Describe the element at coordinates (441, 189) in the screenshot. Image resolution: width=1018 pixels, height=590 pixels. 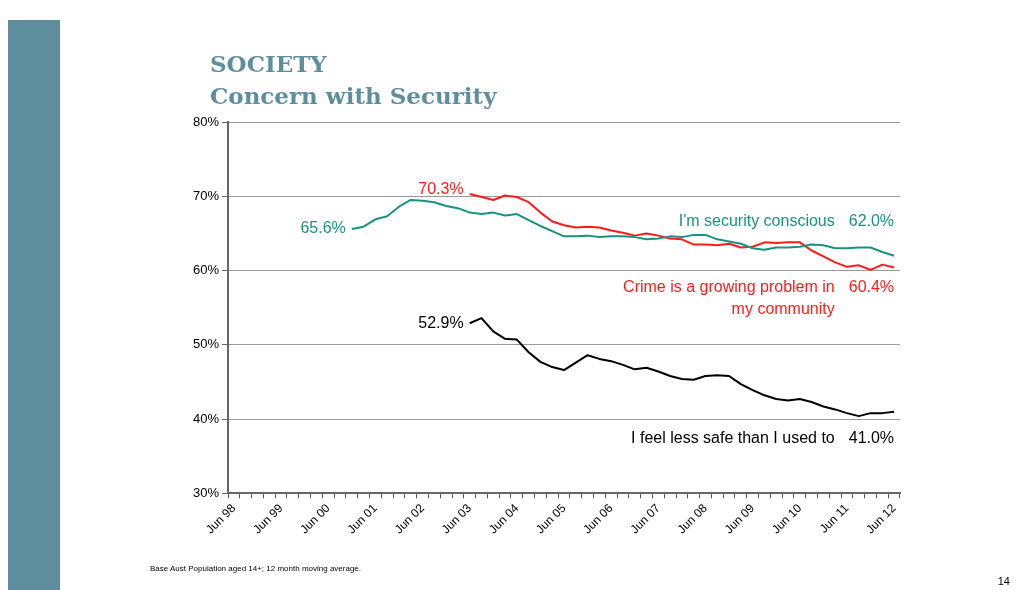
I see `data-label: 70.3%` at that location.